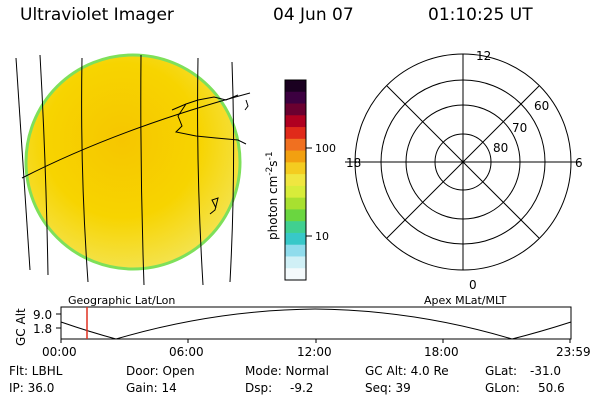 The height and width of the screenshot is (400, 600). What do you see at coordinates (151, 388) in the screenshot?
I see `gain-info: Gain: 14` at bounding box center [151, 388].